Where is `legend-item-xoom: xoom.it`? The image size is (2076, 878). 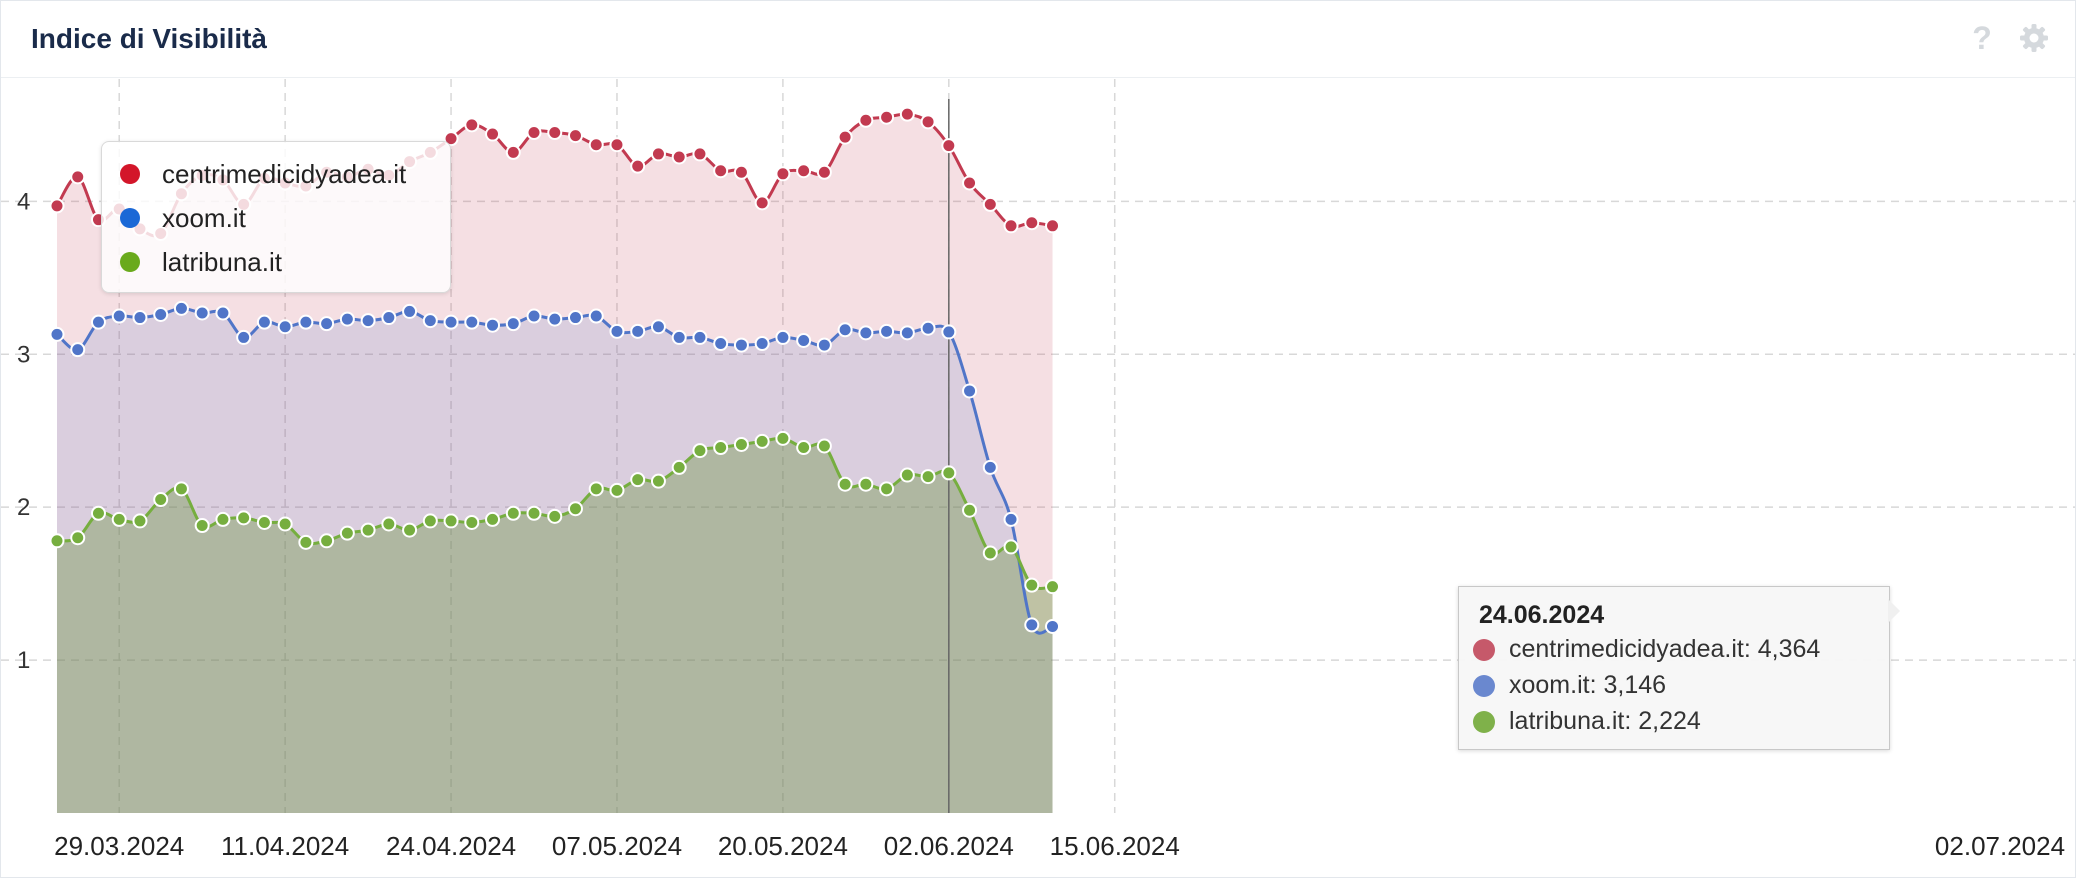 legend-item-xoom: xoom.it is located at coordinates (183, 218).